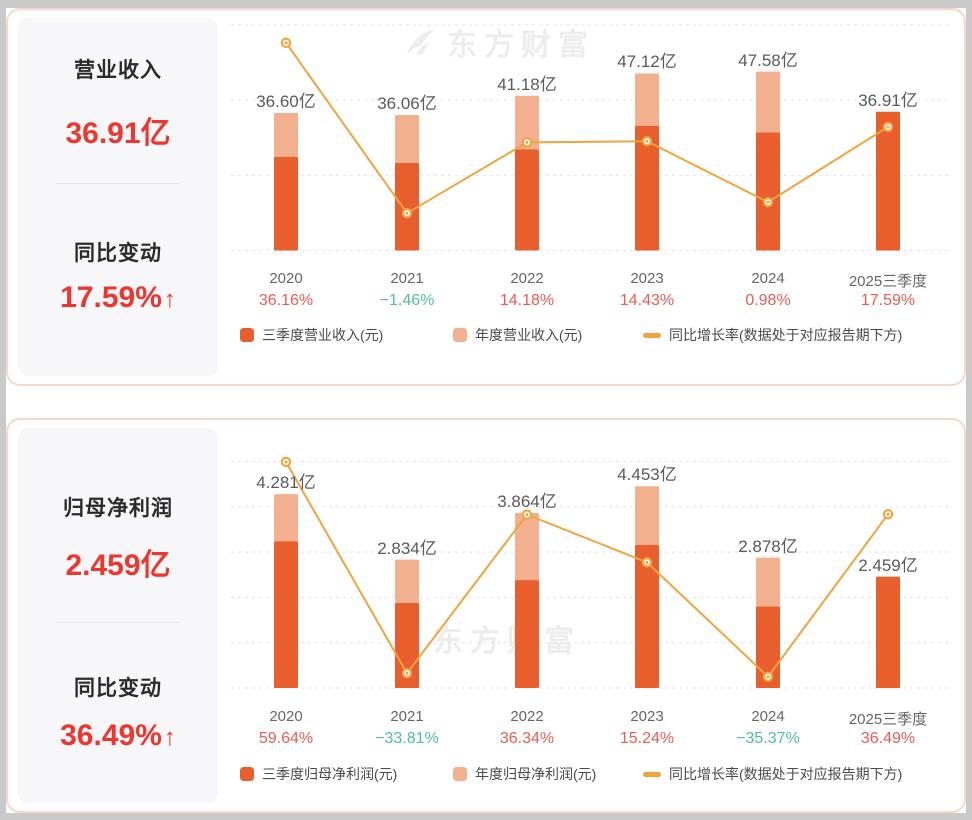  I want to click on bar-value-label-2023: 47.12亿, so click(647, 62).